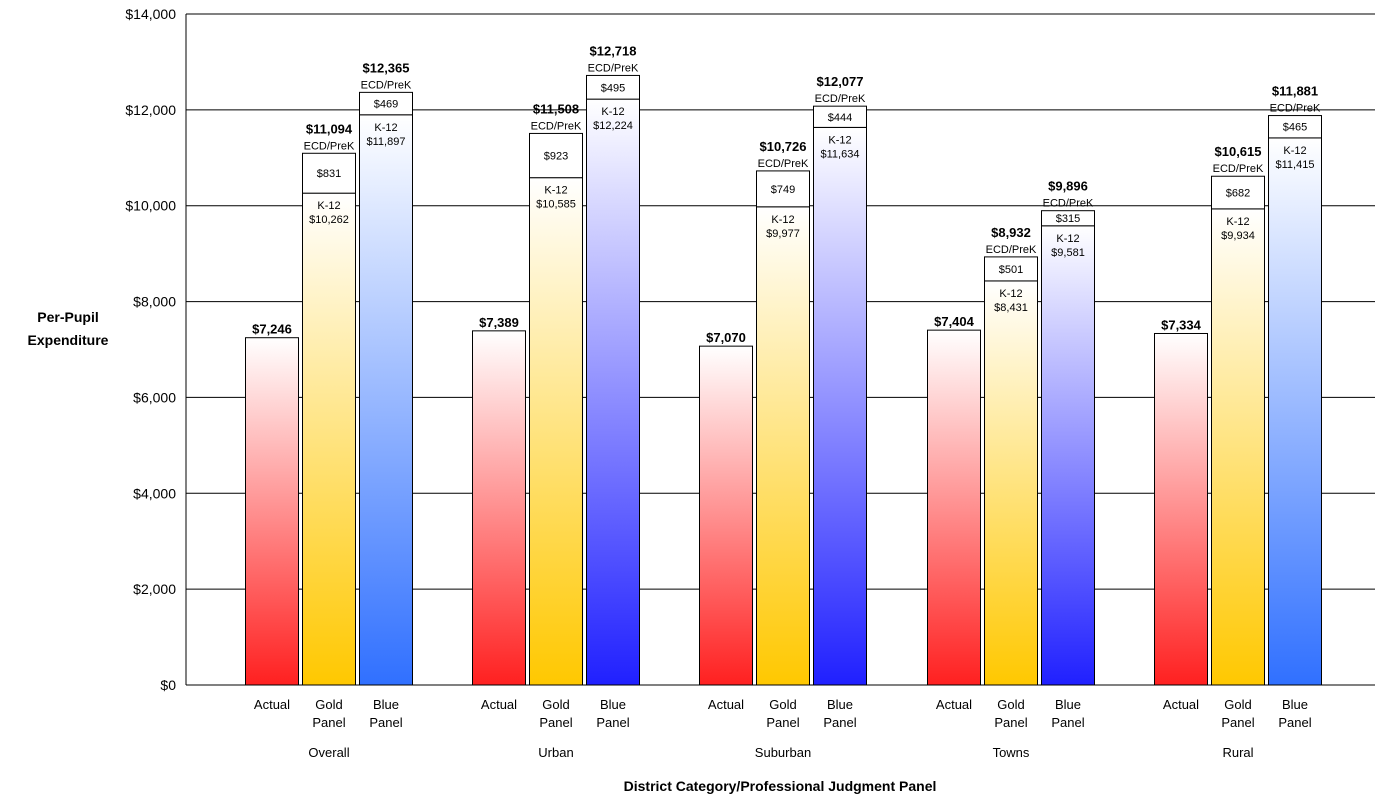 This screenshot has width=1377, height=801. Describe the element at coordinates (840, 81) in the screenshot. I see `bar-total-label: $12,077` at that location.